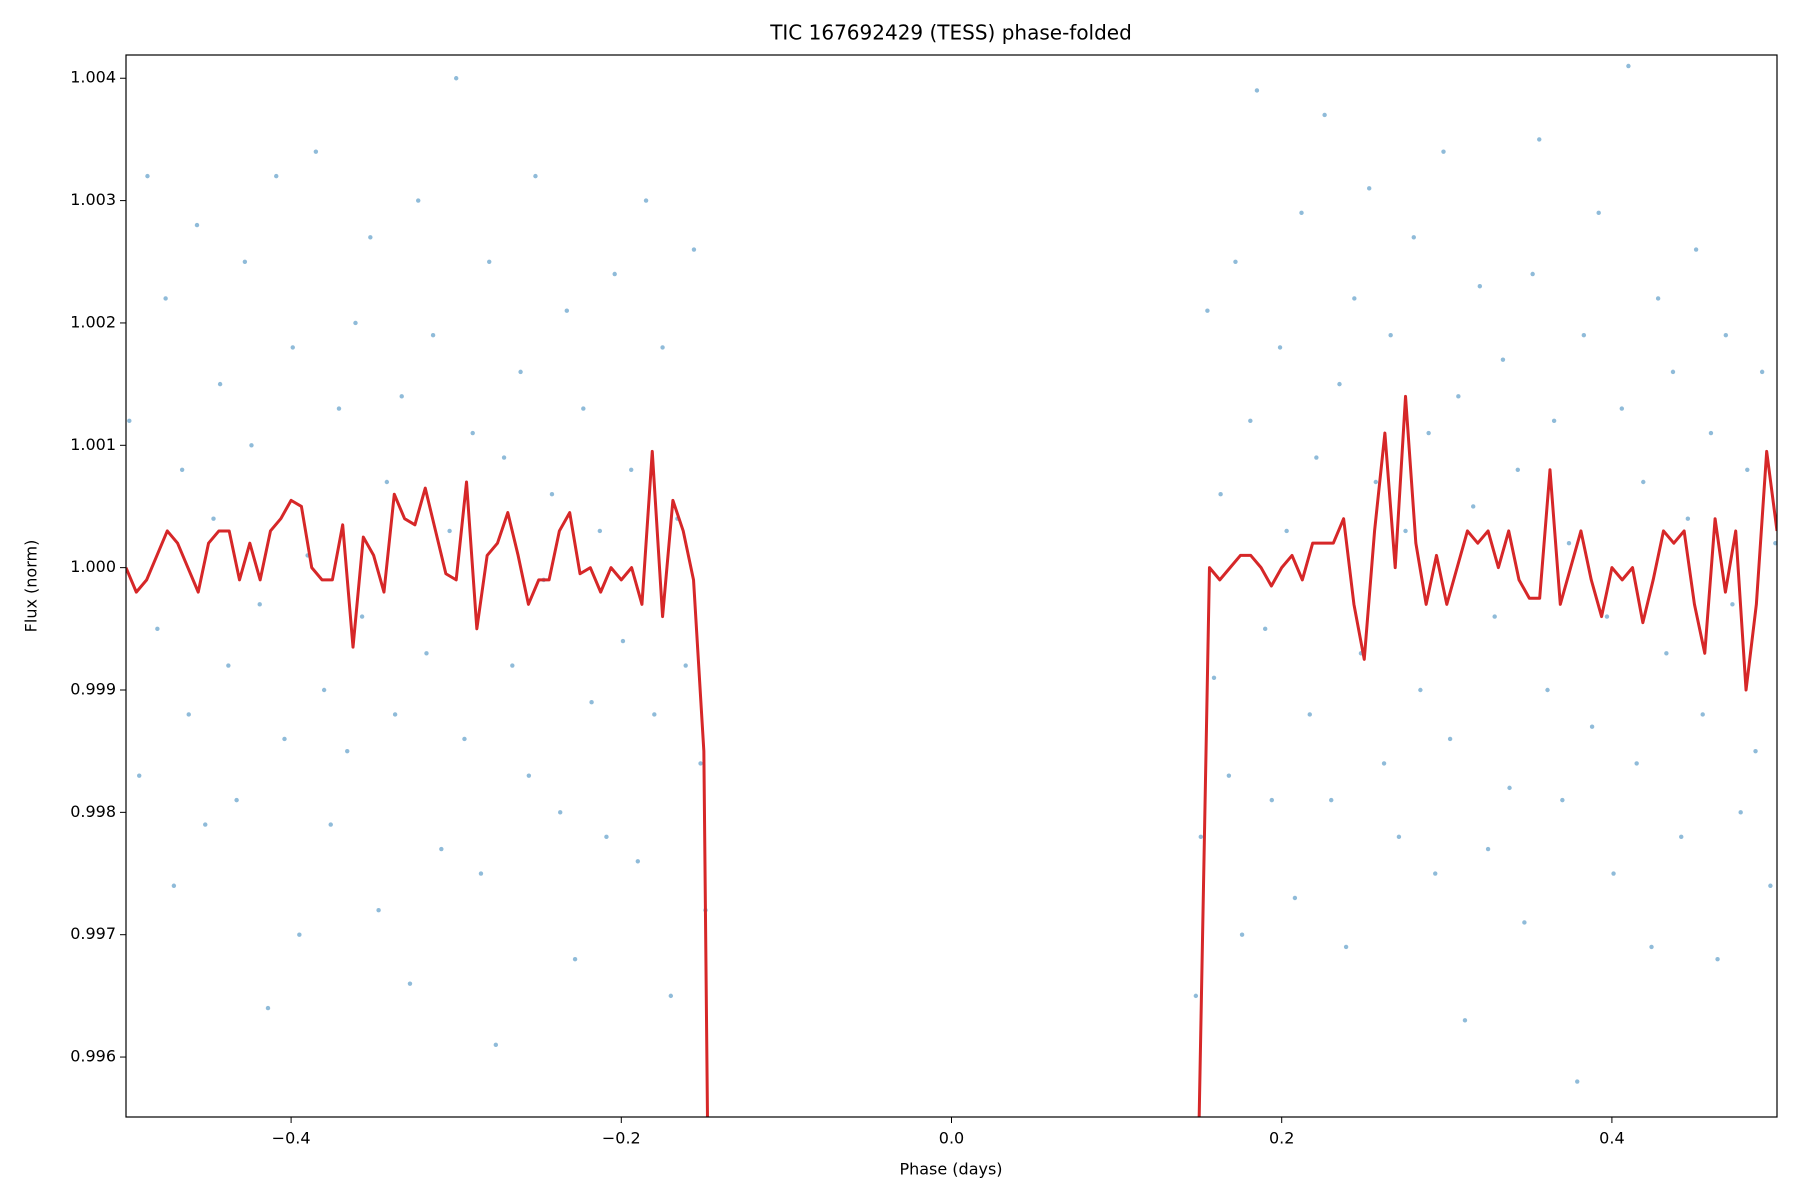 This screenshot has width=1800, height=1204. What do you see at coordinates (951, 1138) in the screenshot?
I see `x-tick-label: 0.0` at bounding box center [951, 1138].